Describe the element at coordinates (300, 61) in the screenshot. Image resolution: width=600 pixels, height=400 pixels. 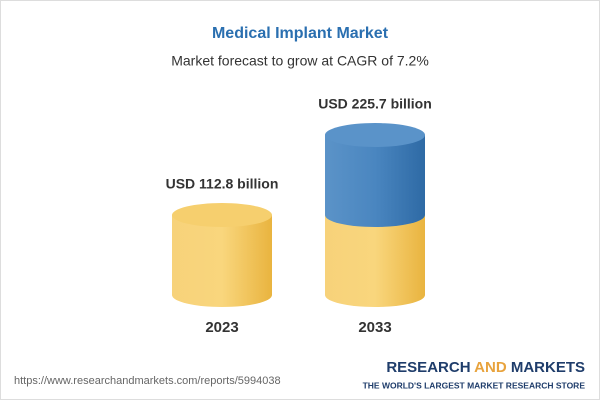
I see `chart-subtitle: Market forecast to grow at CAGR of 7.2%` at that location.